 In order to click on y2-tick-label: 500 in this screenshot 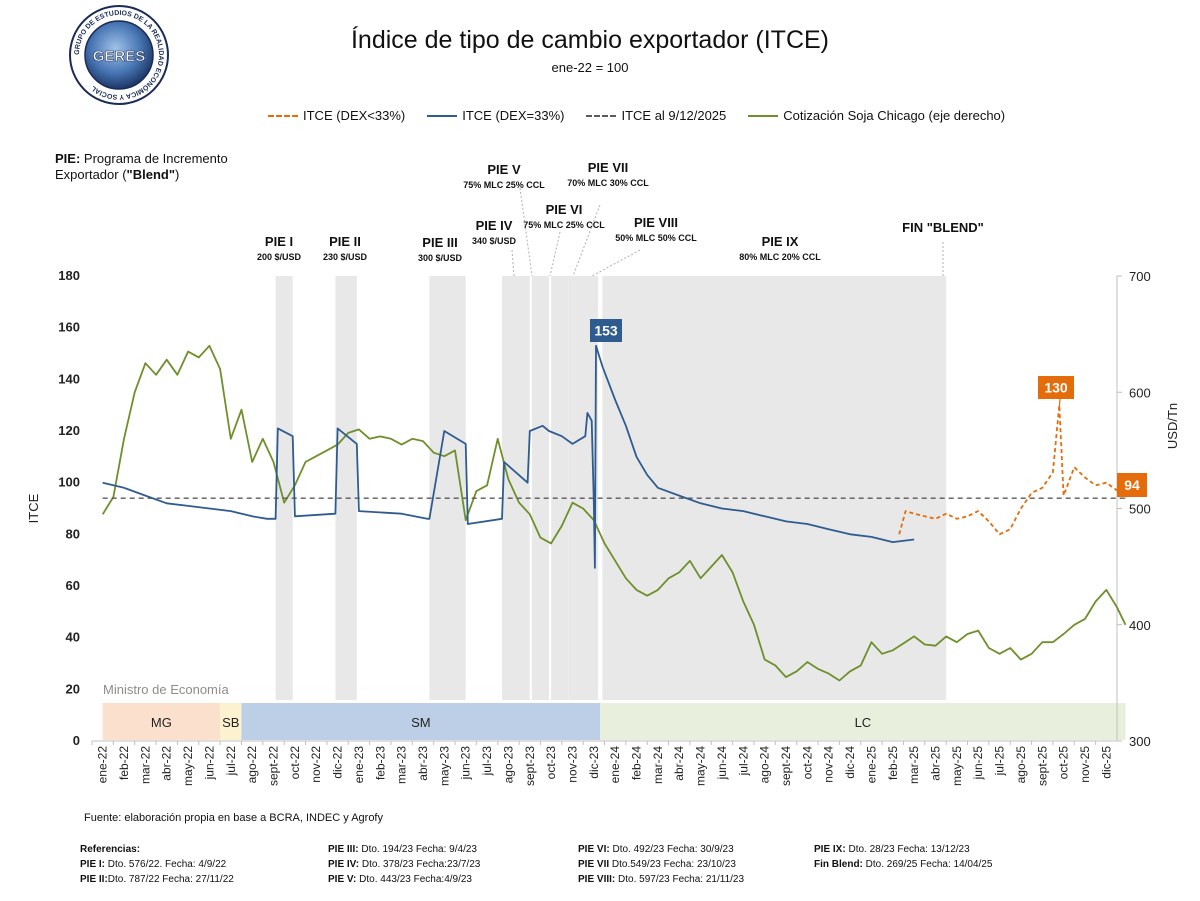, I will do `click(1140, 509)`.